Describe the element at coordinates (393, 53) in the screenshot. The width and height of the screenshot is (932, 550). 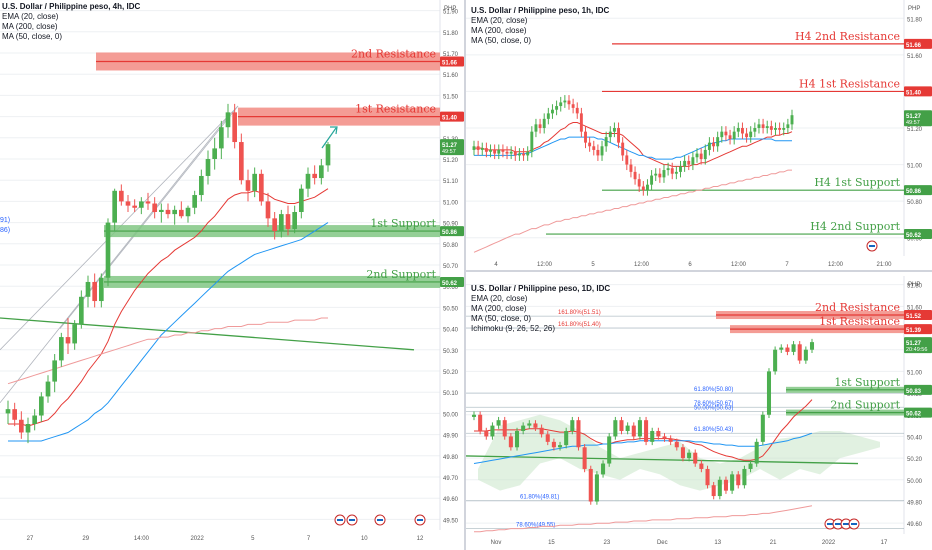
I see `left-level-label-r2: 2nd Resistance` at that location.